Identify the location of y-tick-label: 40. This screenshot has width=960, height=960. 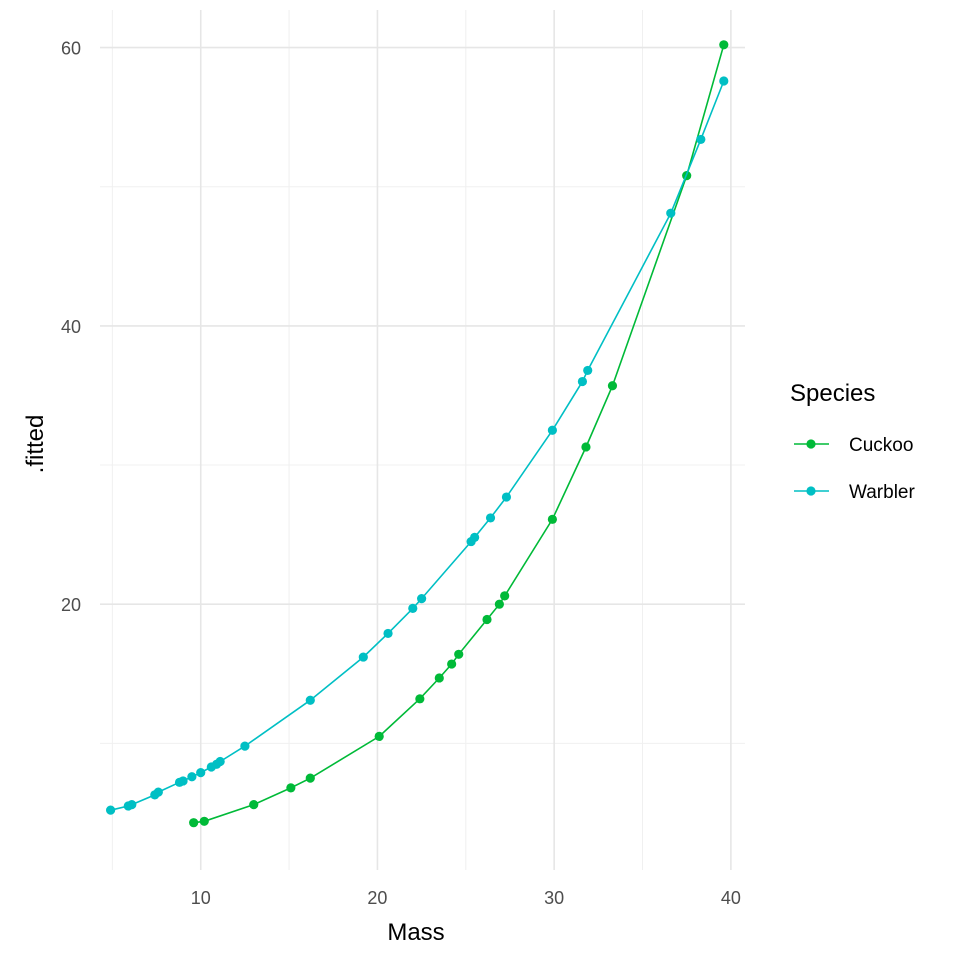
(71, 327).